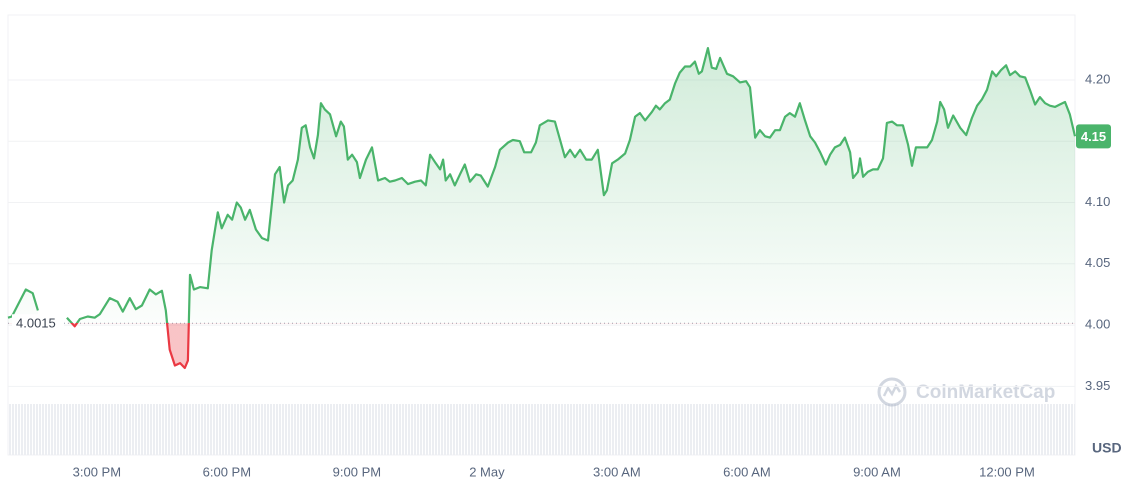 The height and width of the screenshot is (493, 1140). What do you see at coordinates (877, 471) in the screenshot?
I see `x-tick-label: 9:00 AM` at bounding box center [877, 471].